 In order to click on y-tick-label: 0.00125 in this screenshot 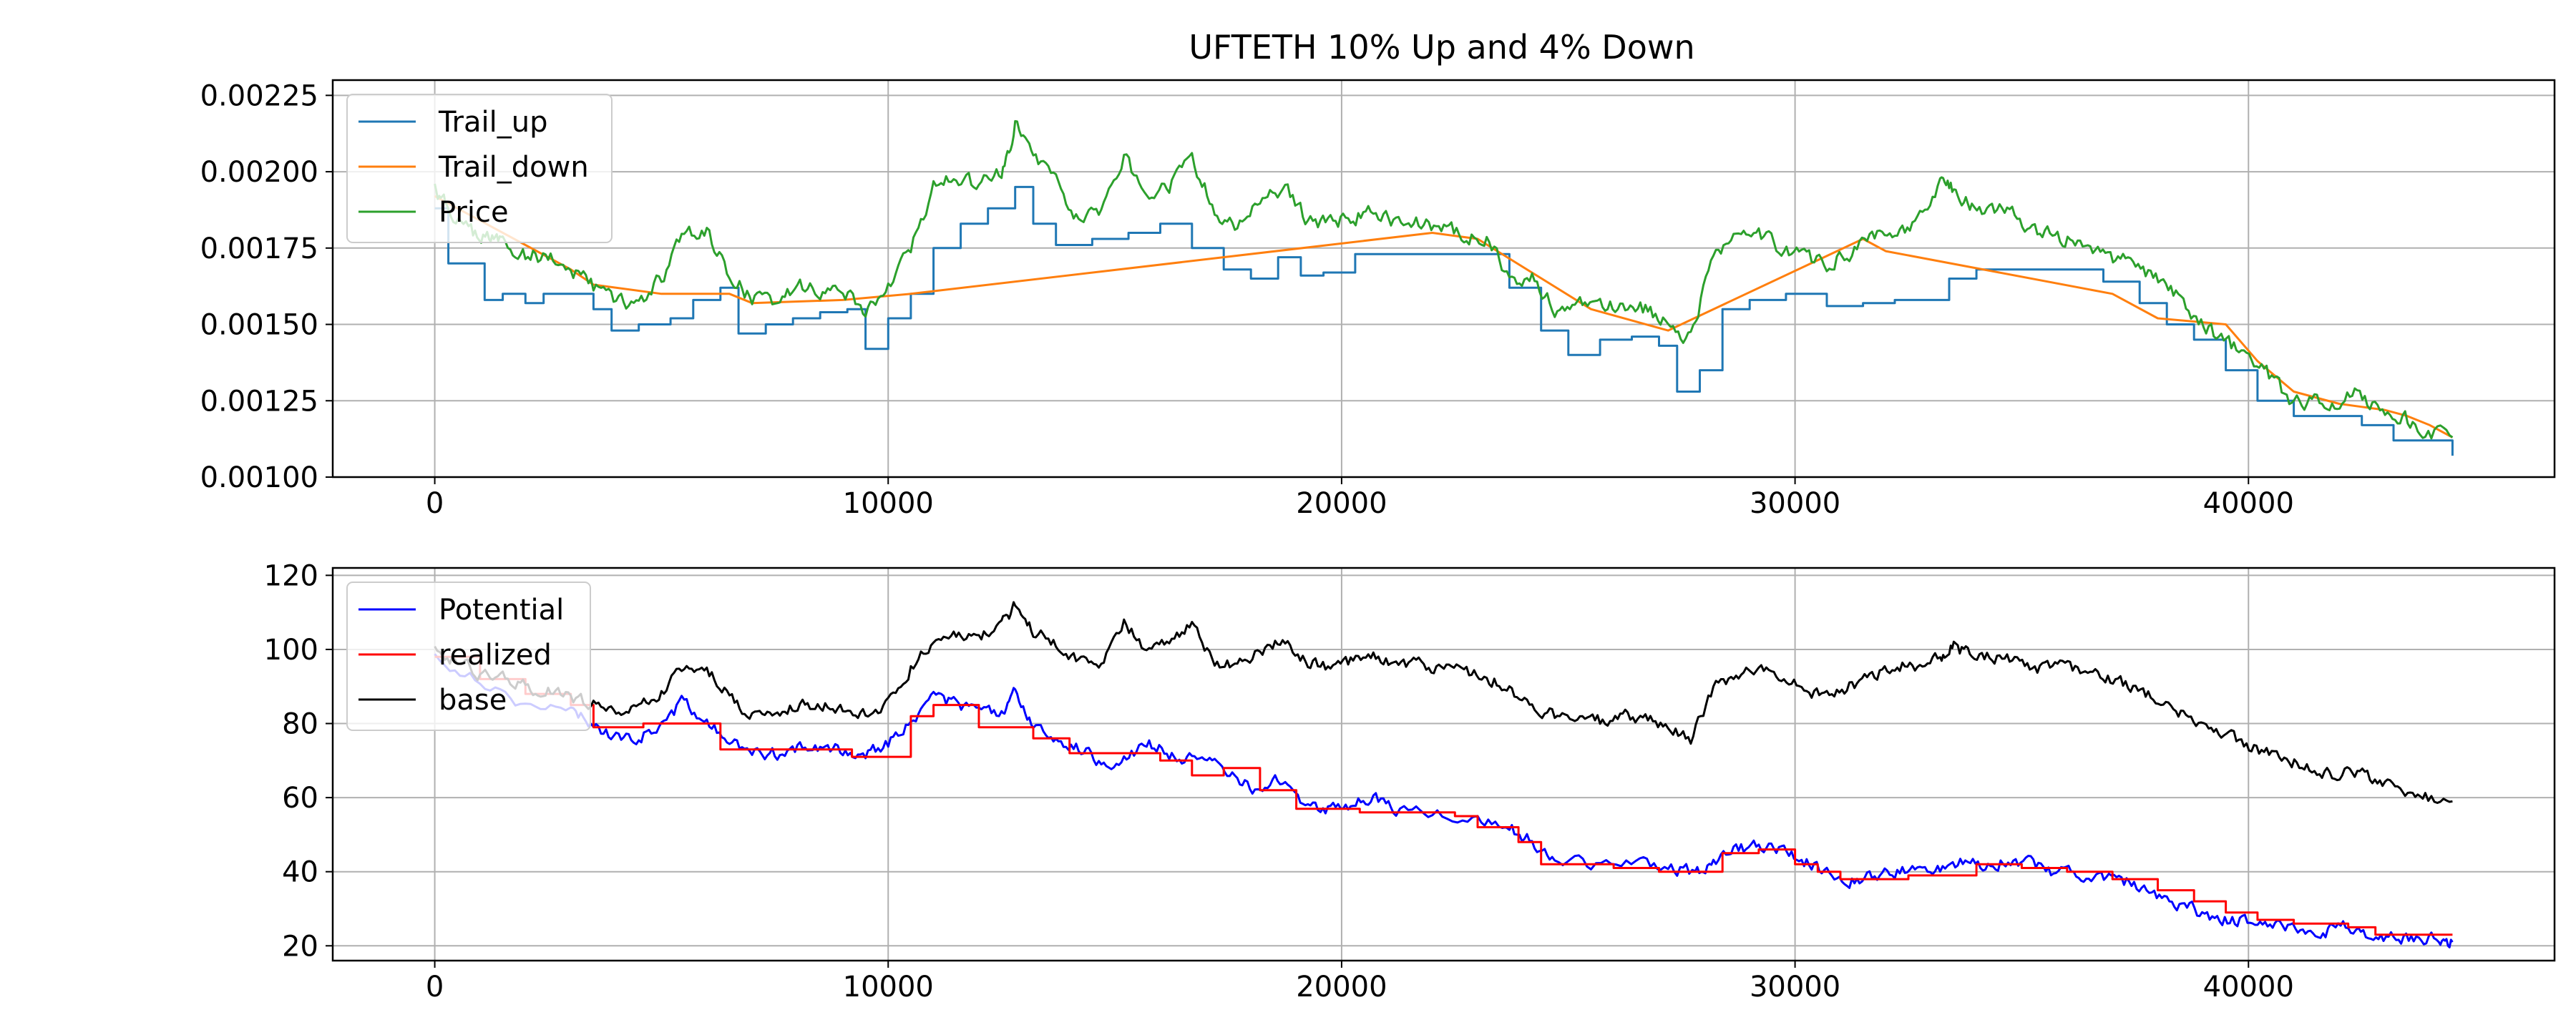, I will do `click(259, 401)`.